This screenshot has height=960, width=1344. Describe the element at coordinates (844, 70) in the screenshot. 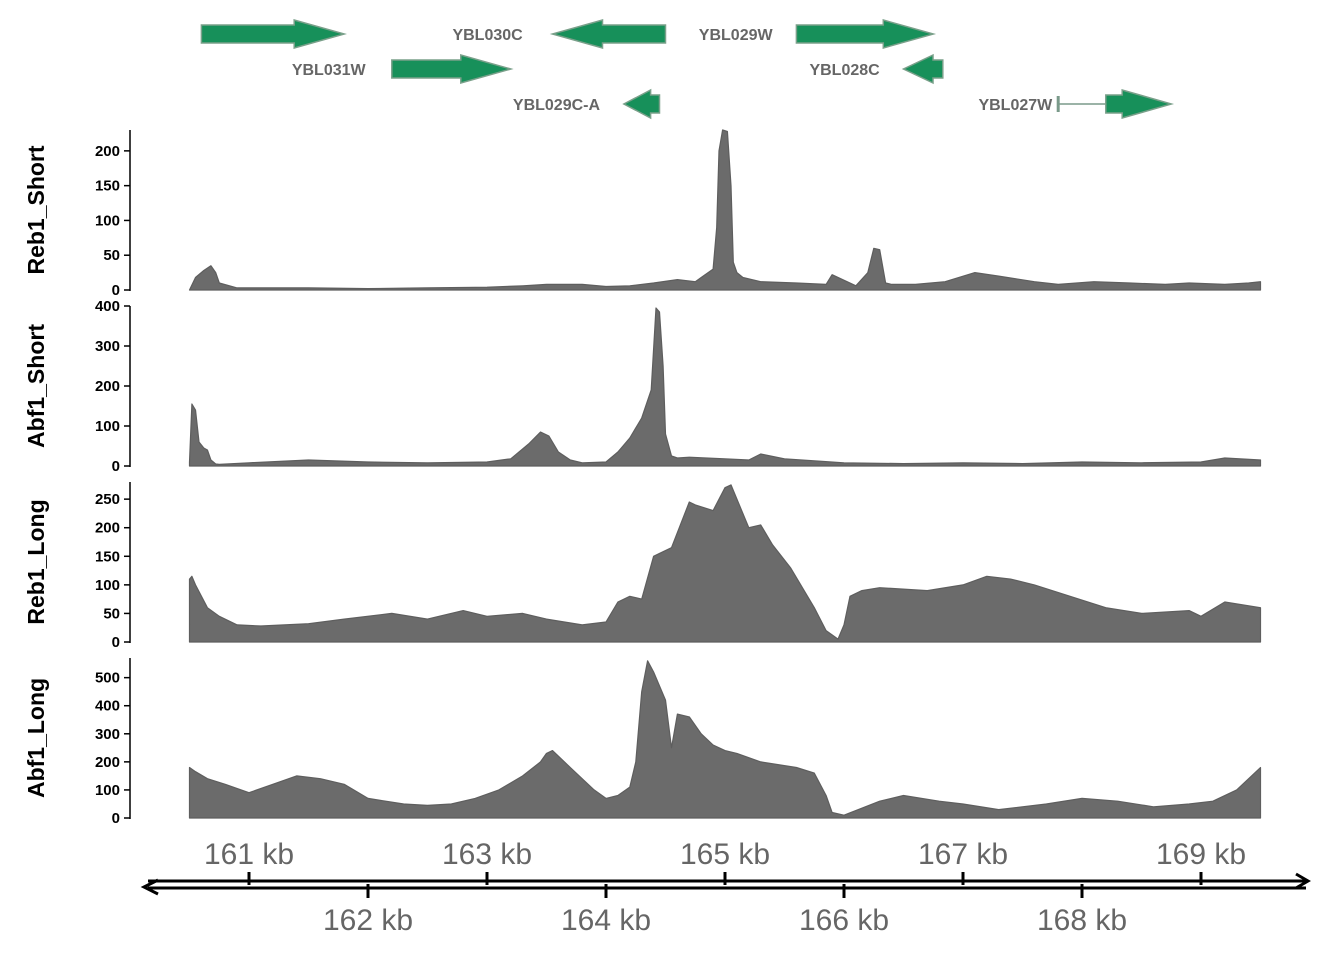

I see `gene-label: YBL028C` at that location.